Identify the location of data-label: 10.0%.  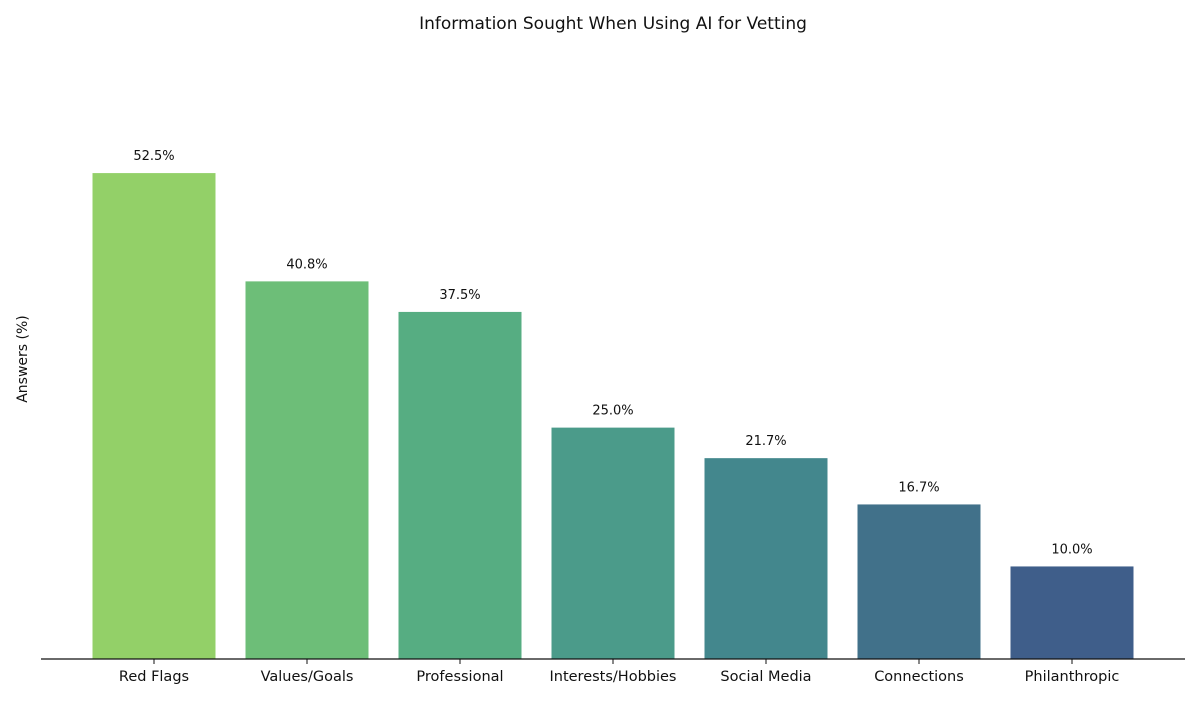
(1071, 549).